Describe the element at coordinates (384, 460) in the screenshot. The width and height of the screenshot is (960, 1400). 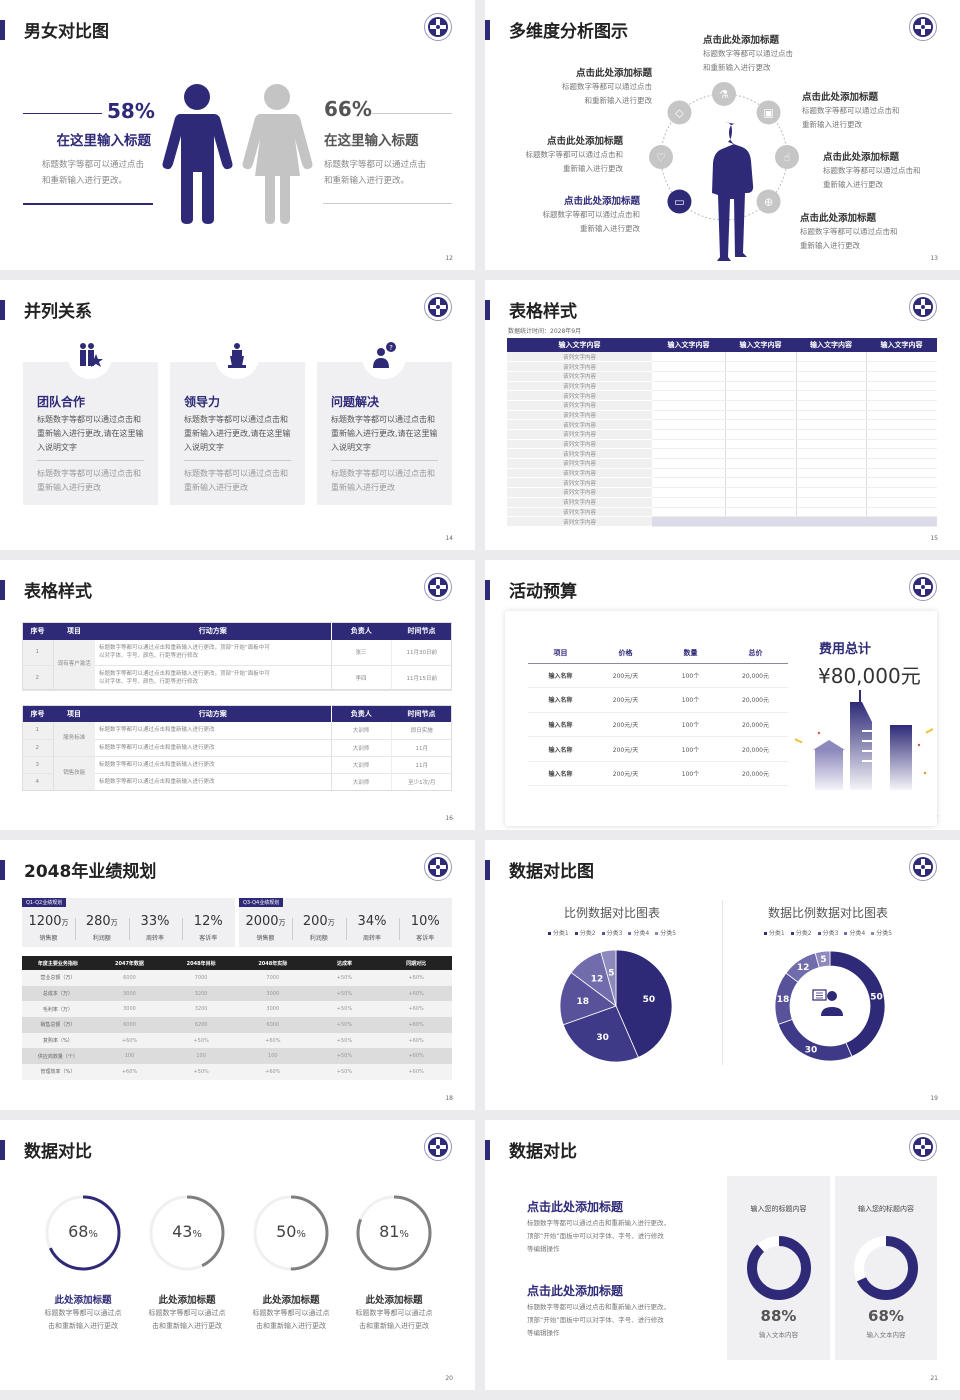
I see `card-divider` at that location.